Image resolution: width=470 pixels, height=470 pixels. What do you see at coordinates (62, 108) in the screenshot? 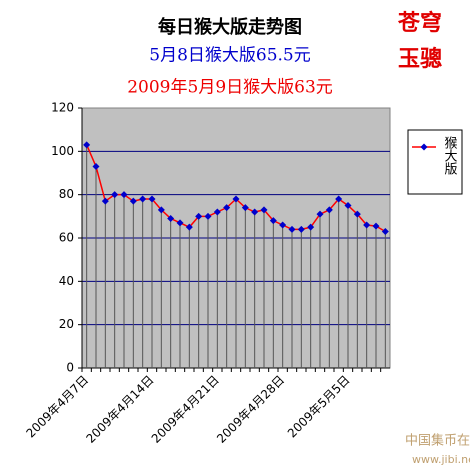
I see `y-tick-label: 120` at bounding box center [62, 108].